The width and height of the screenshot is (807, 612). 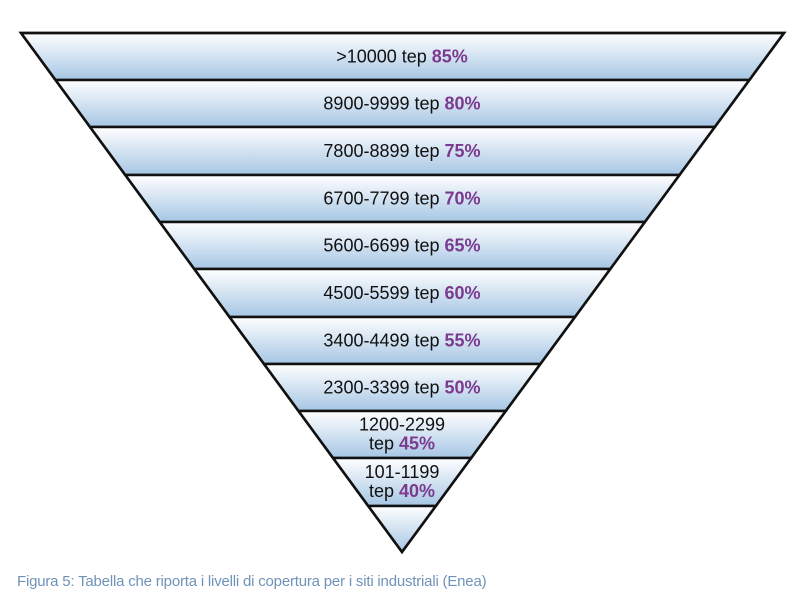 What do you see at coordinates (463, 293) in the screenshot?
I see `level-percent: 60%` at bounding box center [463, 293].